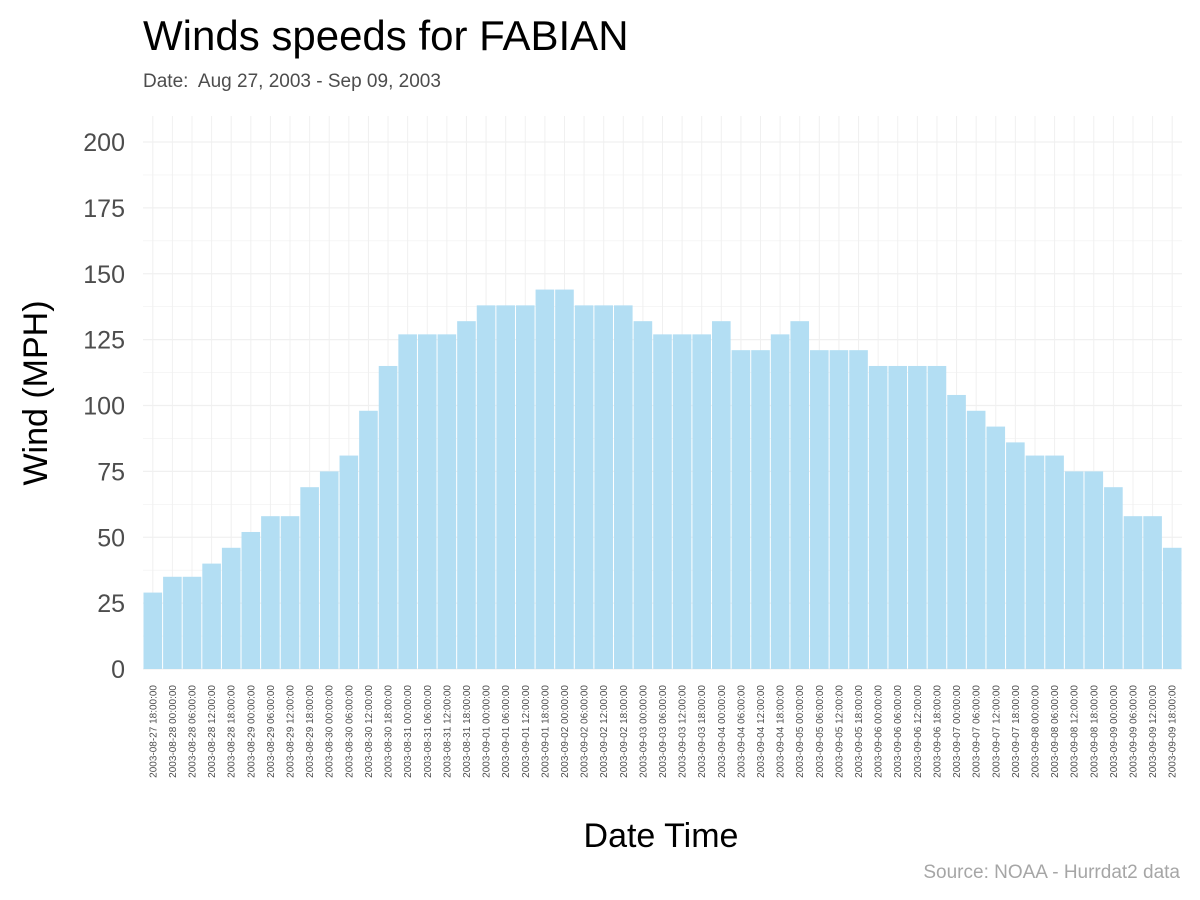  I want to click on x-tick-label: 2003-08-28 06:00:00, so click(193, 731).